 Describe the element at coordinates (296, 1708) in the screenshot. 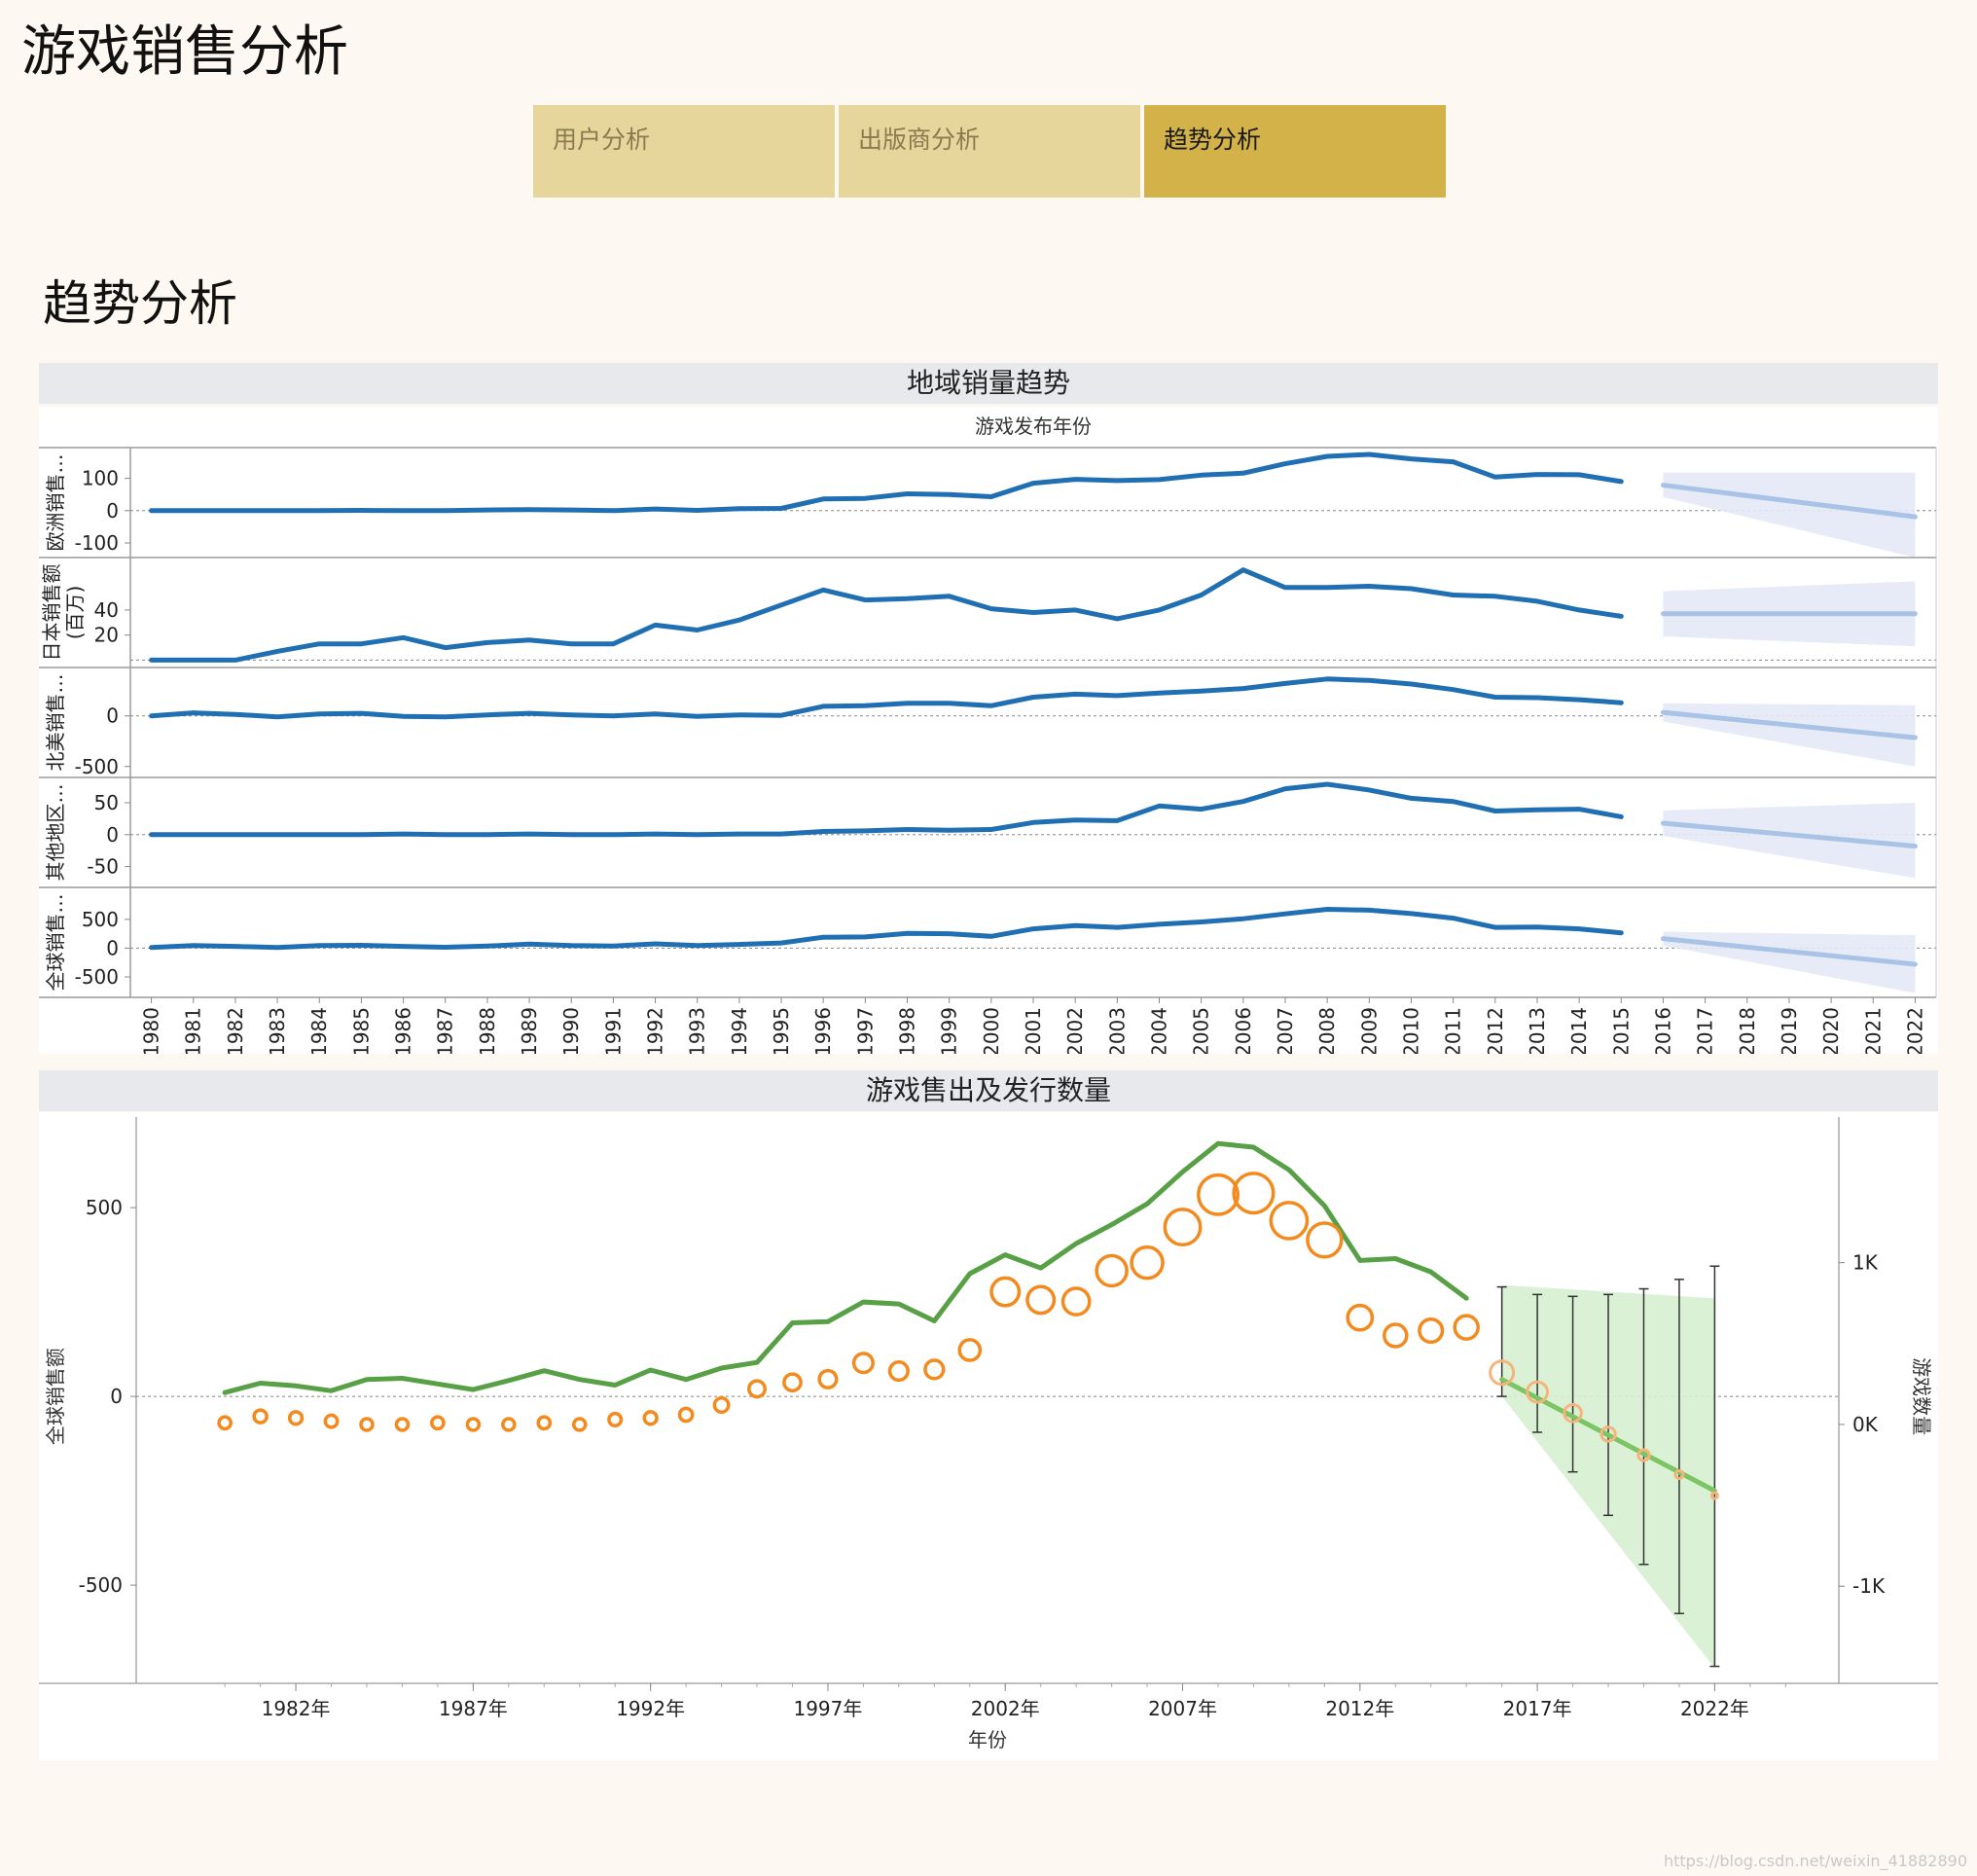

I see `x-tick-label: 1982年` at that location.